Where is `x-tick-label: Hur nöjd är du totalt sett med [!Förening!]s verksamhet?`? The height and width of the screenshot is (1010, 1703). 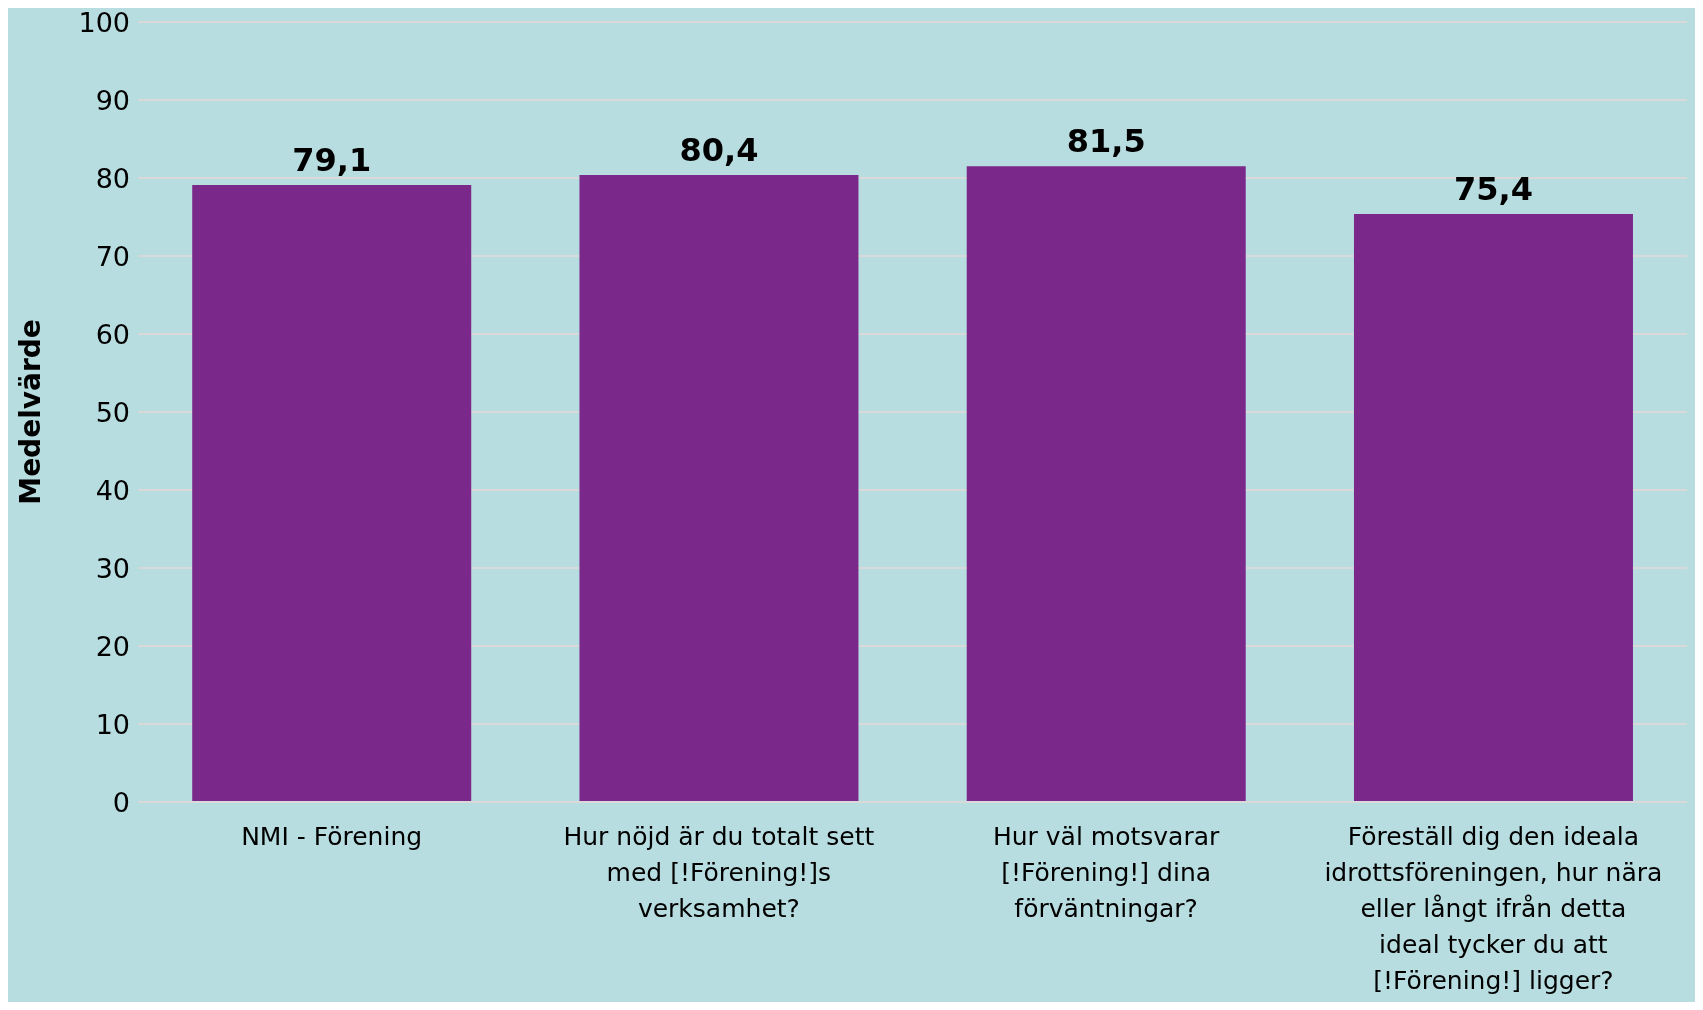 x-tick-label: Hur nöjd är du totalt sett med [!Förening!]s verksamhet? is located at coordinates (719, 872).